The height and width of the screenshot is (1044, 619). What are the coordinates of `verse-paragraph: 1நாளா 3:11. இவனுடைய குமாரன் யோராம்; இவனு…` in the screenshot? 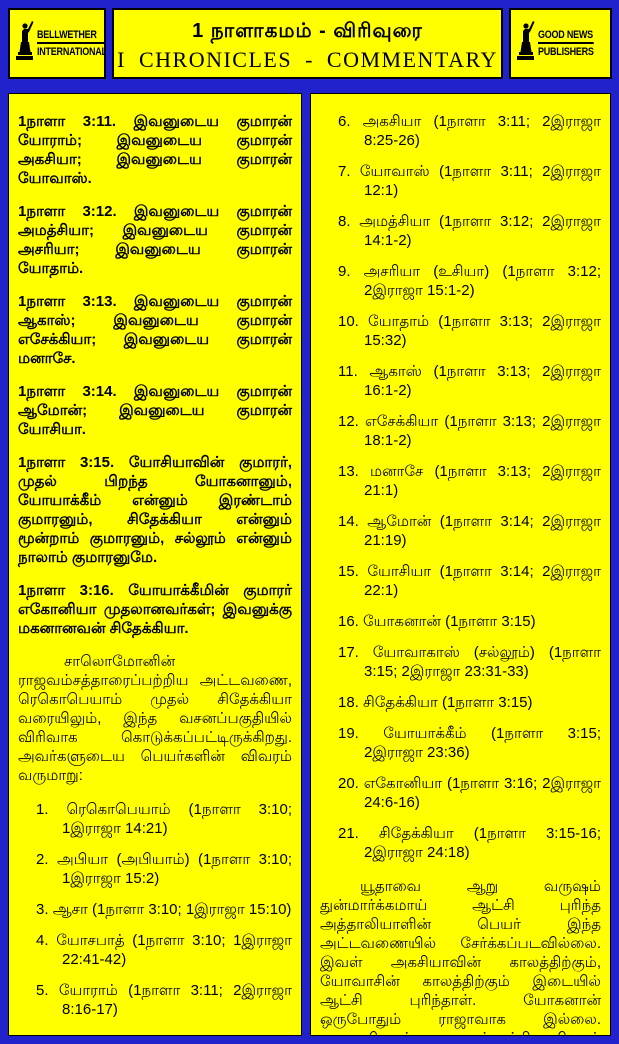 It's located at (155, 150).